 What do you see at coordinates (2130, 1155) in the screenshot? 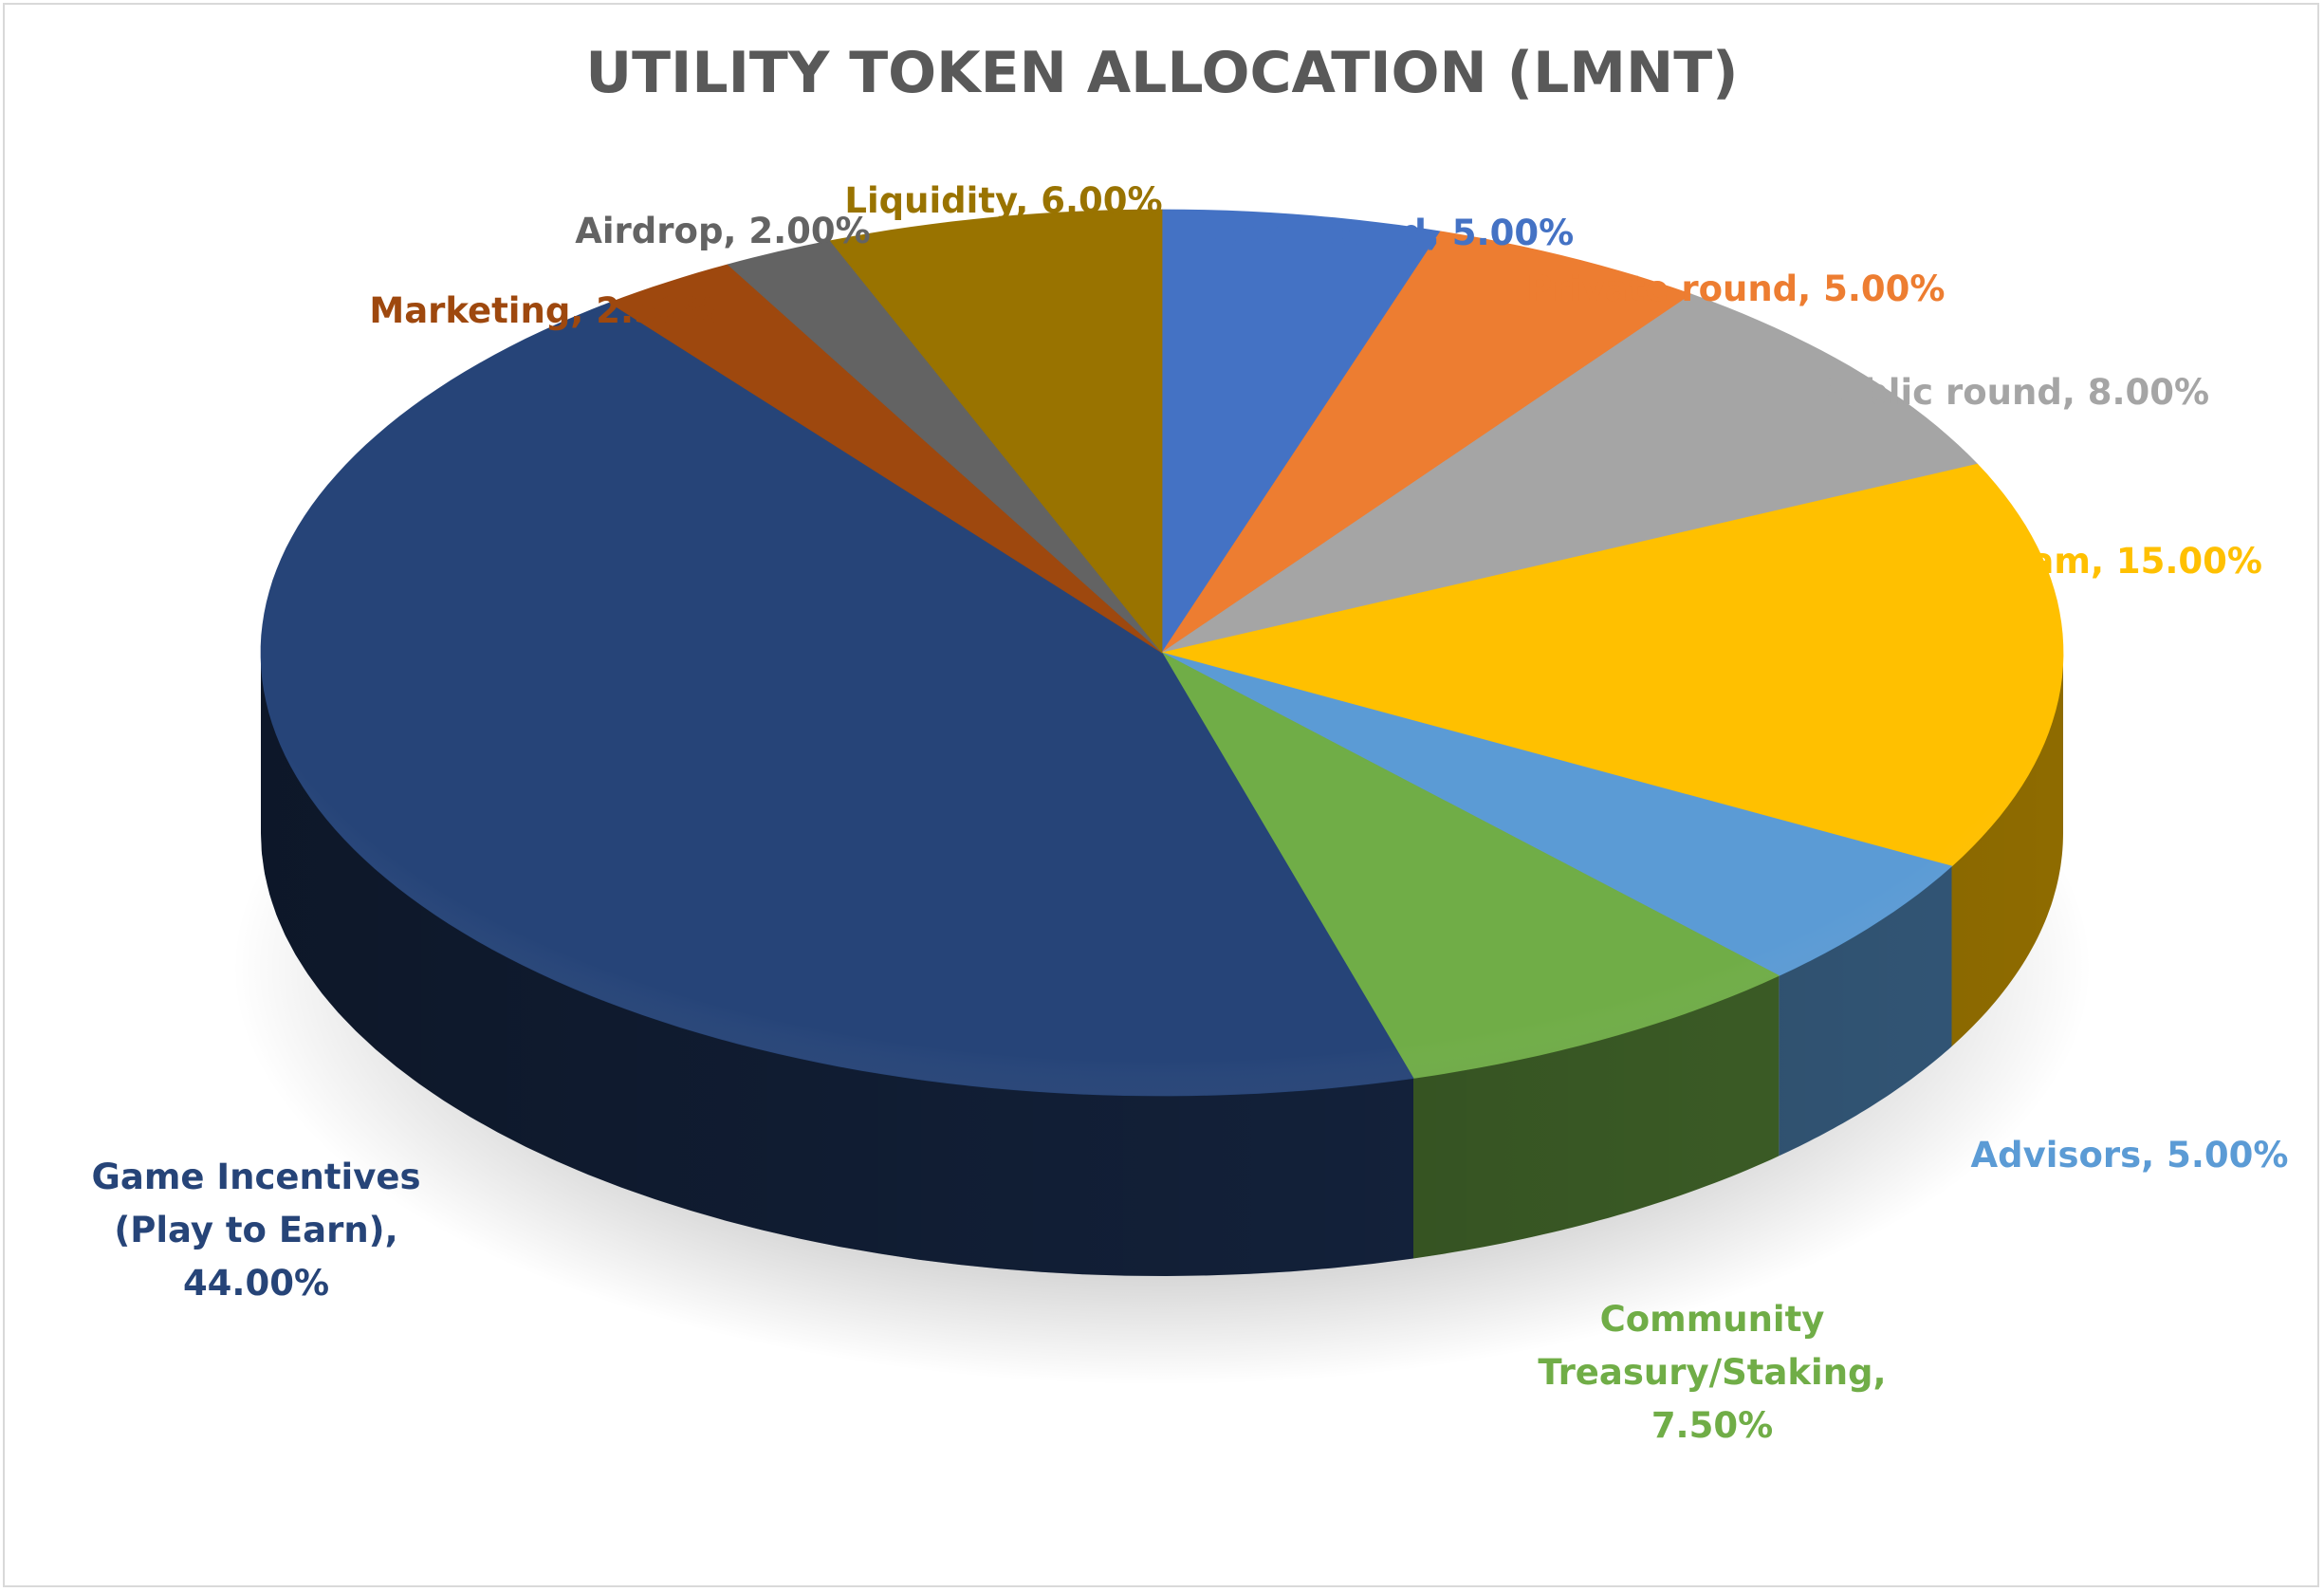
I see `data-label-advisors: Advisors, 5.00%` at bounding box center [2130, 1155].